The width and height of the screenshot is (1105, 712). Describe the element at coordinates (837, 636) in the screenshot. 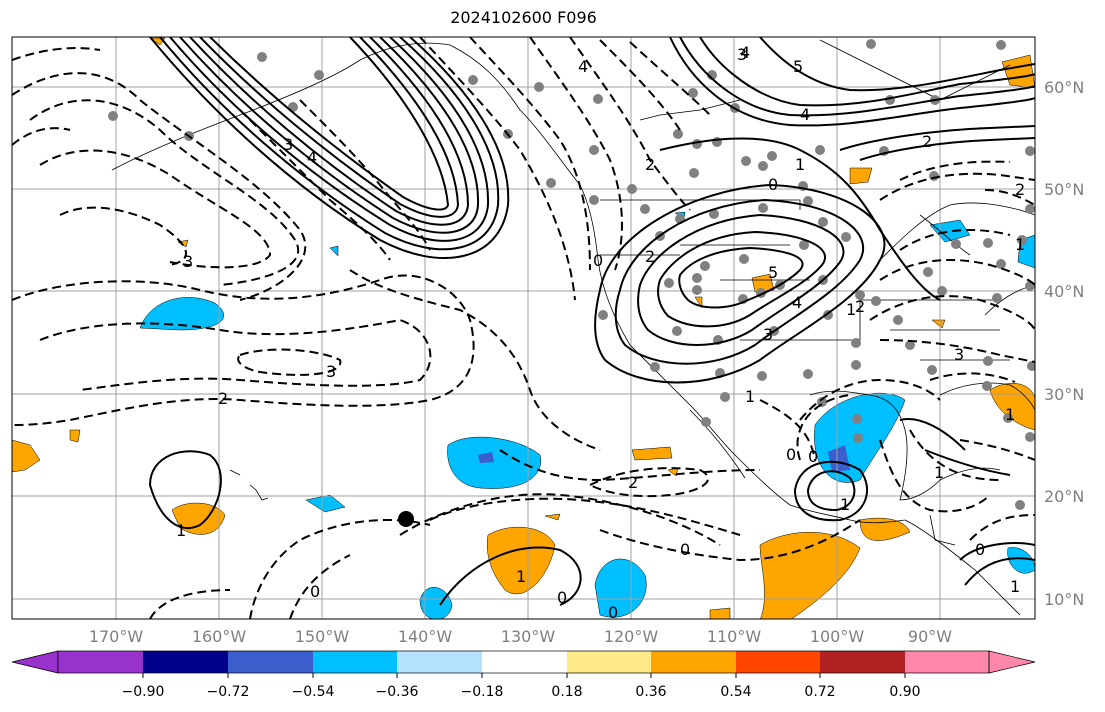

I see `lon-label: 100°W` at that location.